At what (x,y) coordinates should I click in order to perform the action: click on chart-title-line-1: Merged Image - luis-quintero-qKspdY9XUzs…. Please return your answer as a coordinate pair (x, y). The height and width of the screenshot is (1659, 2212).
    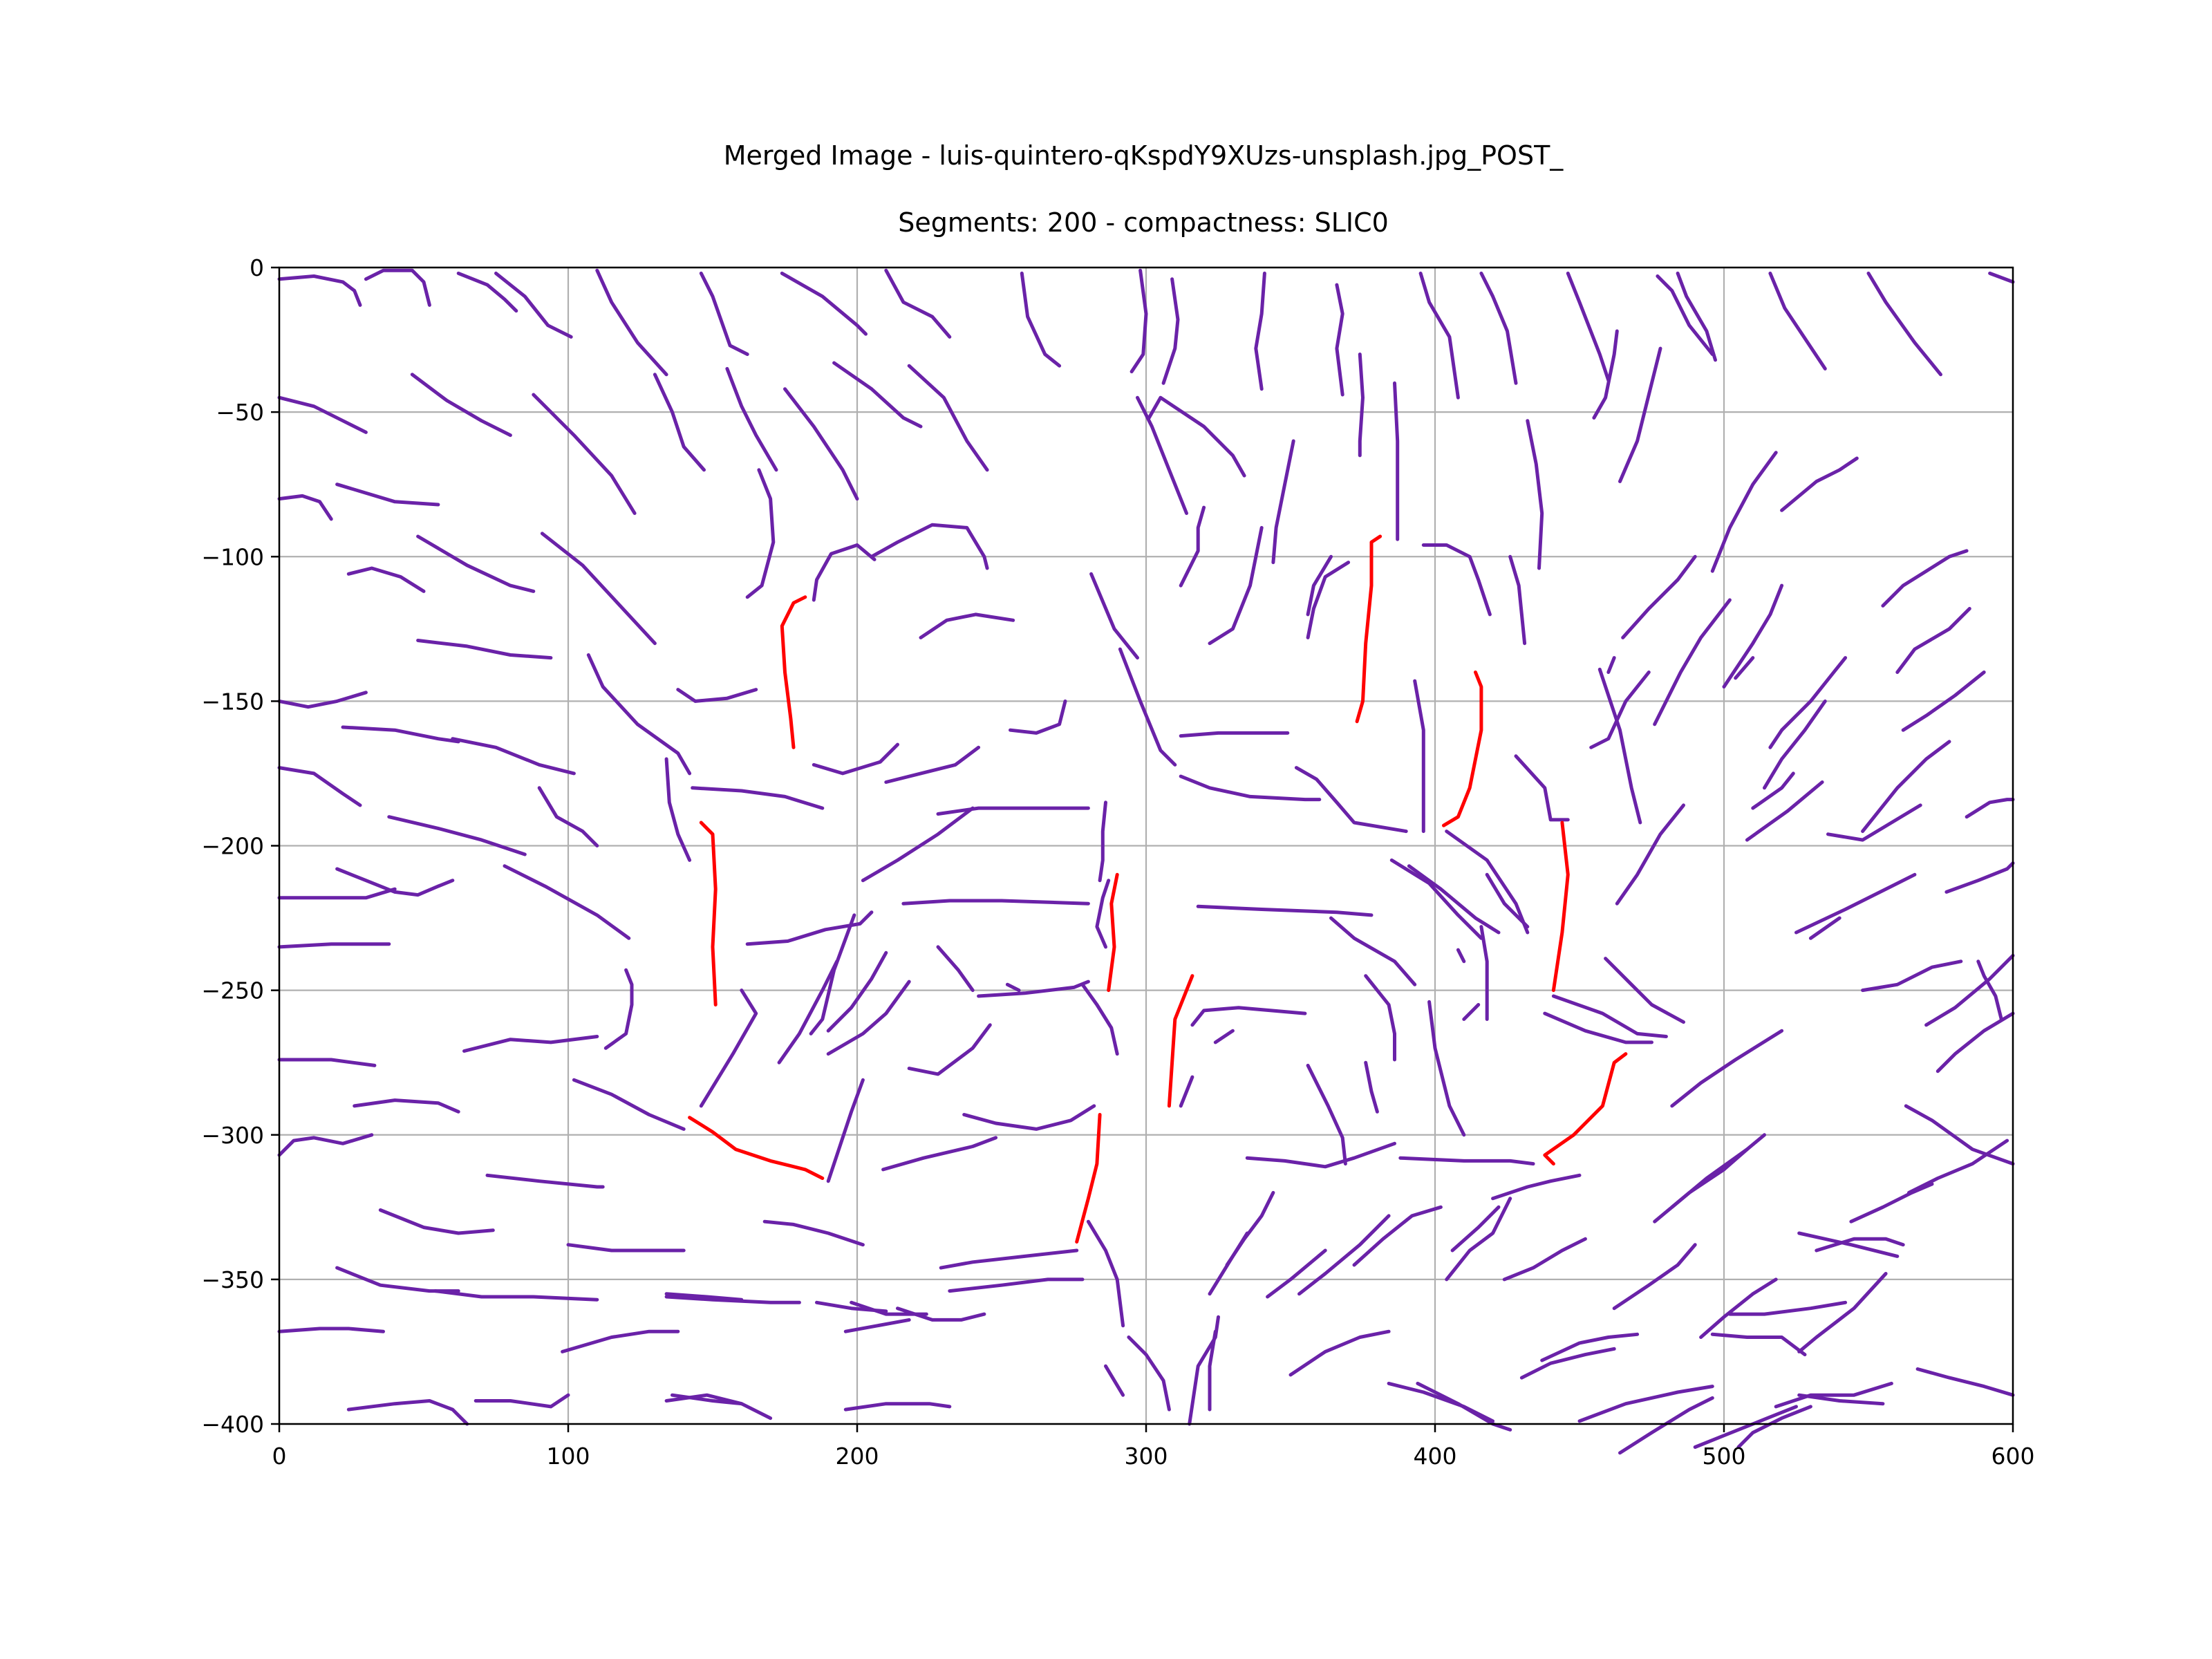
    Looking at the image, I should click on (1144, 155).